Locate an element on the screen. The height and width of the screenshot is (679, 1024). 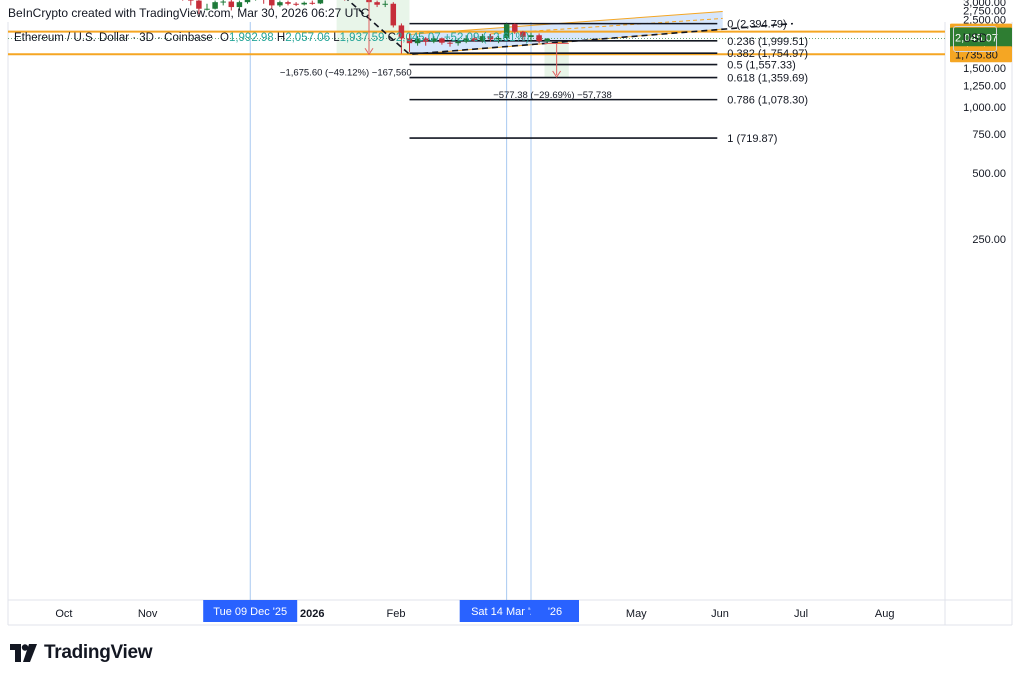
x-tick-label-6: Jul is located at coordinates (801, 614).